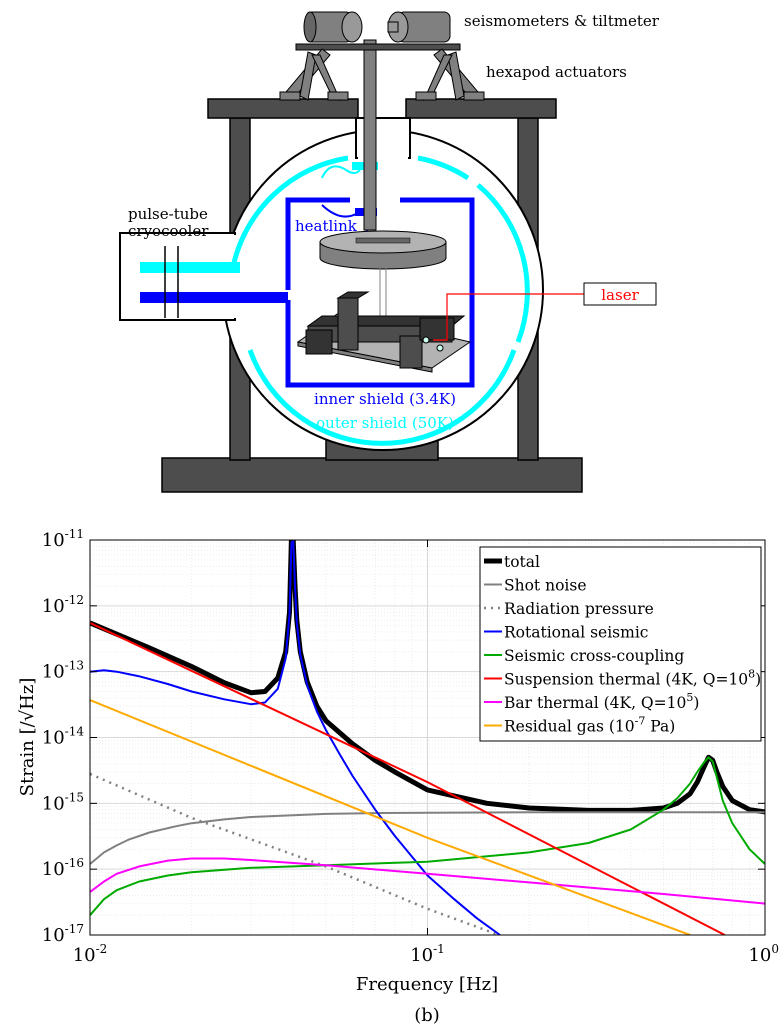  Describe the element at coordinates (576, 633) in the screenshot. I see `legend-entry: Rotational seismic` at that location.